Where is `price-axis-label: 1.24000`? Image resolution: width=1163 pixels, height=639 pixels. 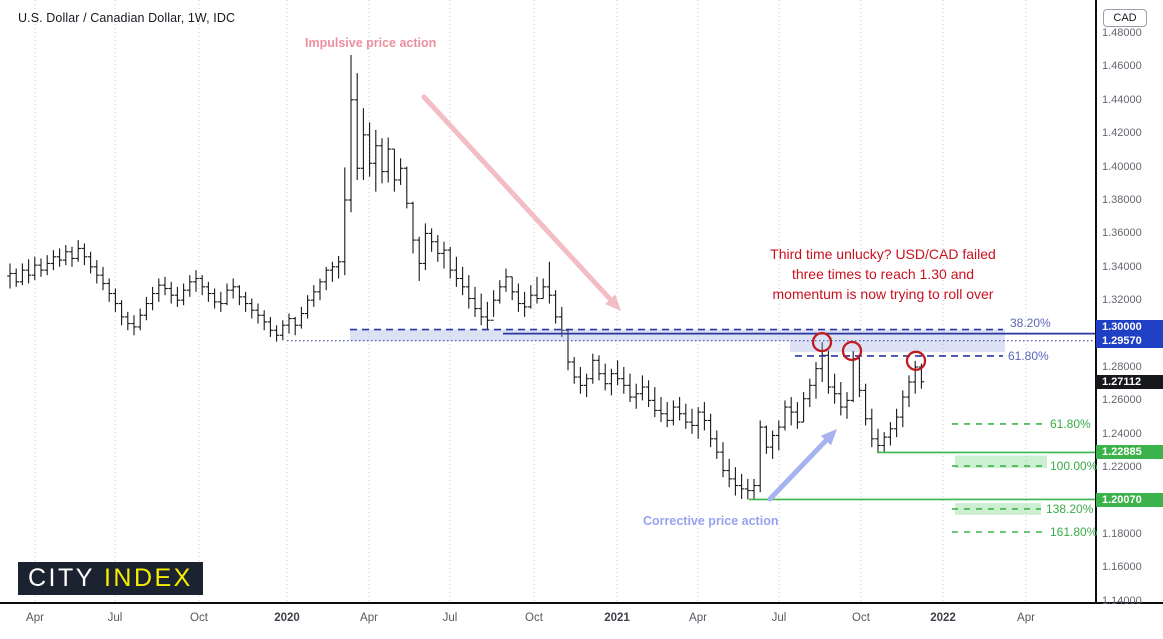 price-axis-label: 1.24000 is located at coordinates (1122, 433).